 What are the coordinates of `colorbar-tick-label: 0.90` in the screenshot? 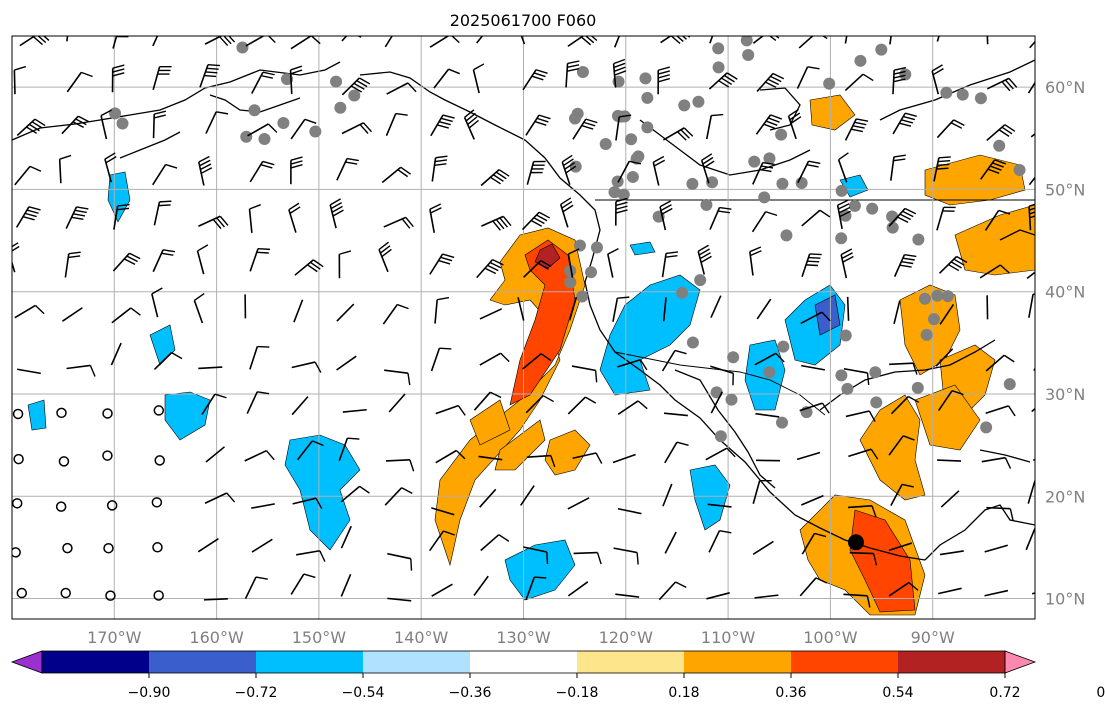 It's located at (1100, 693).